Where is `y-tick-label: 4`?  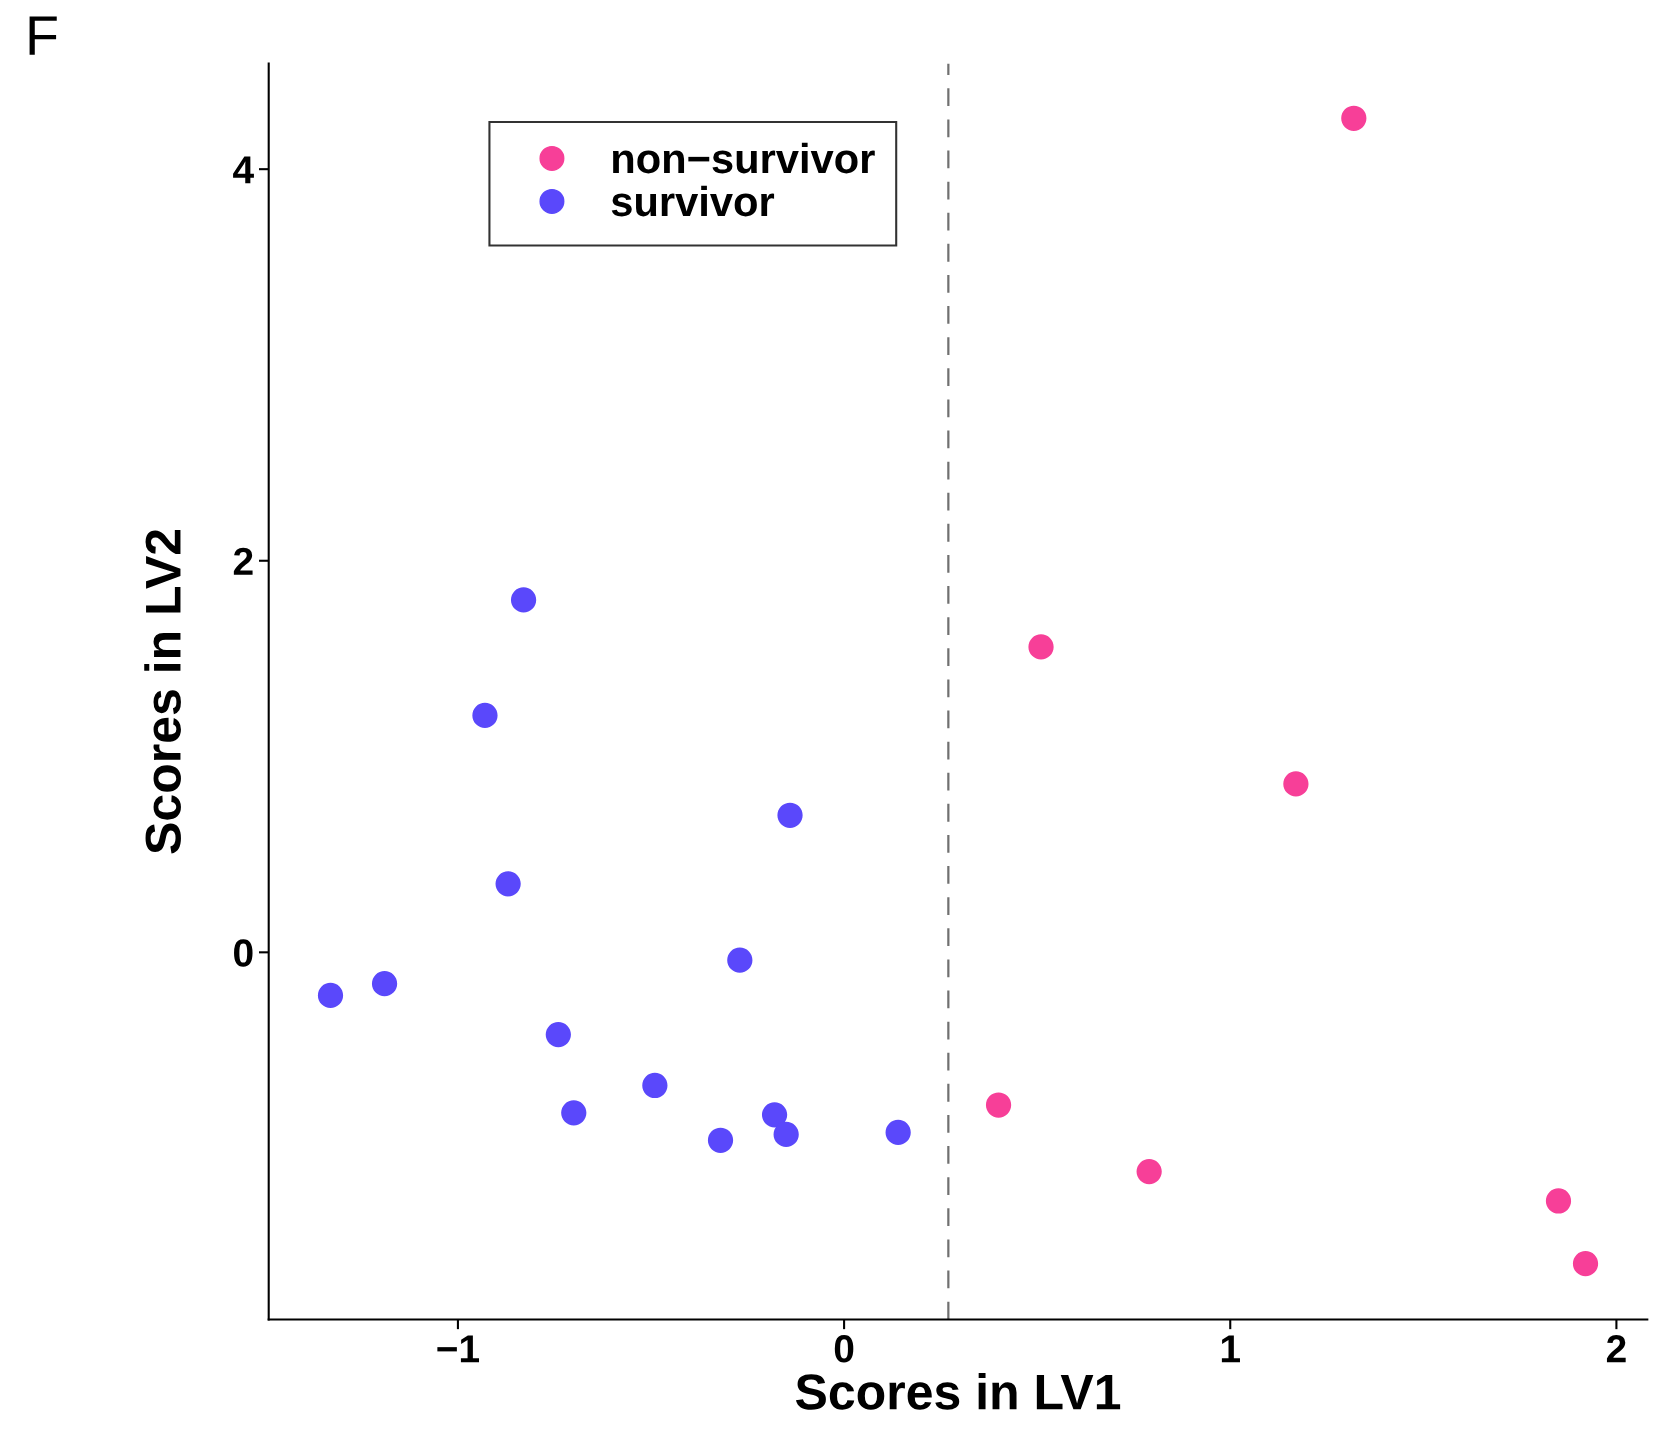
y-tick-label: 4 is located at coordinates (243, 170).